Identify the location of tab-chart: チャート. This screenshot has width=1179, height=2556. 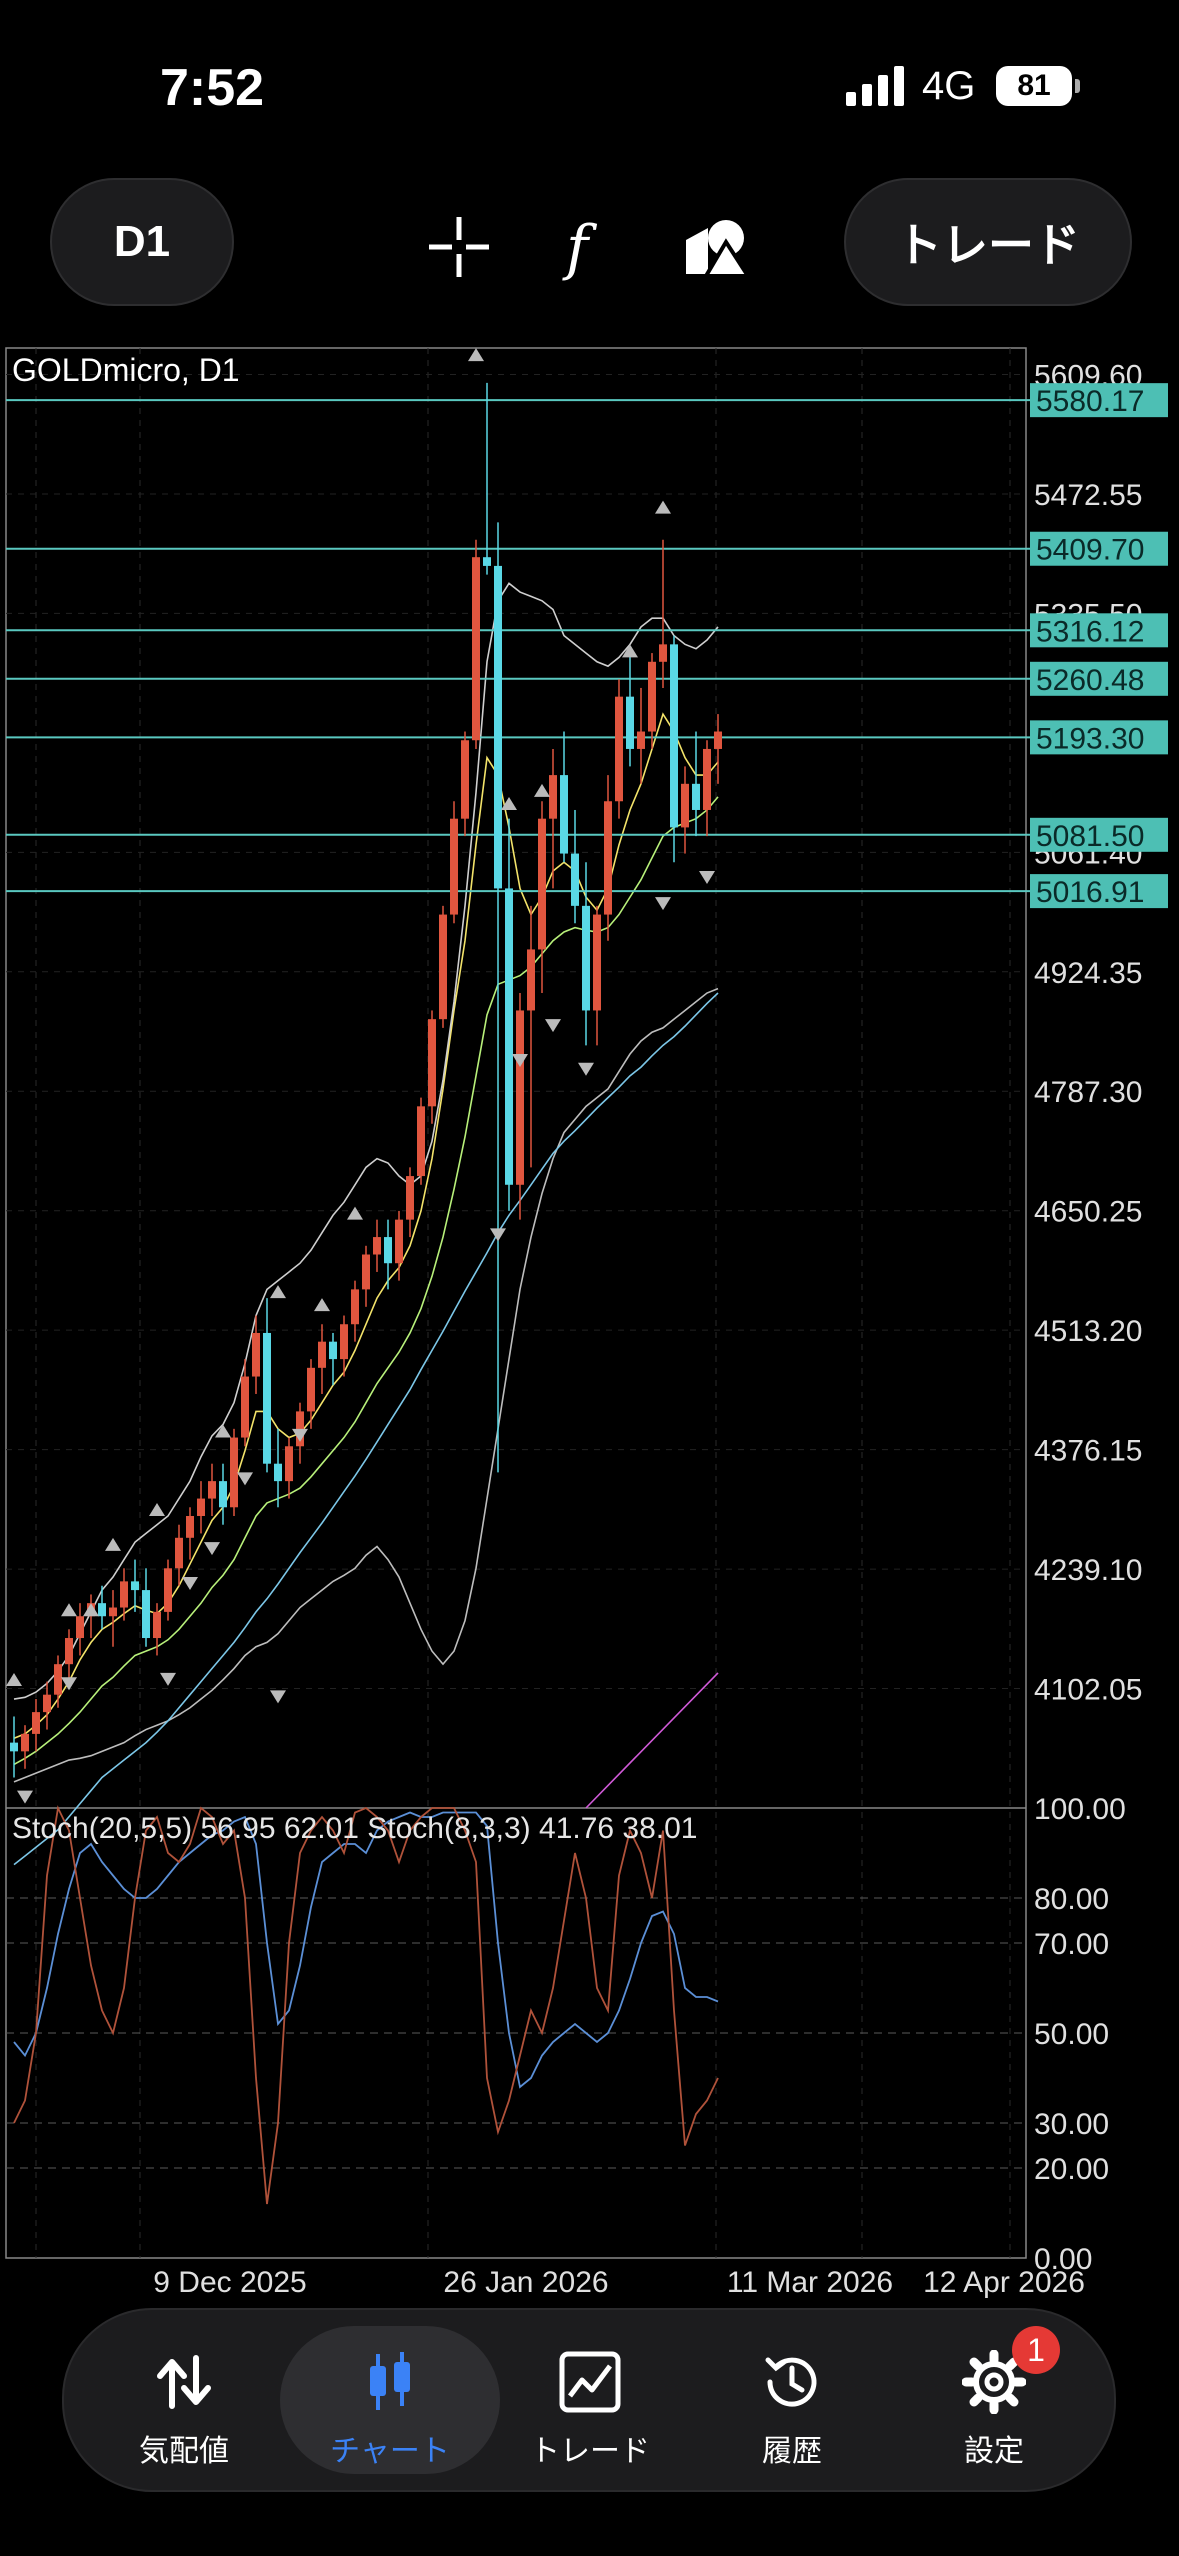
(390, 2400).